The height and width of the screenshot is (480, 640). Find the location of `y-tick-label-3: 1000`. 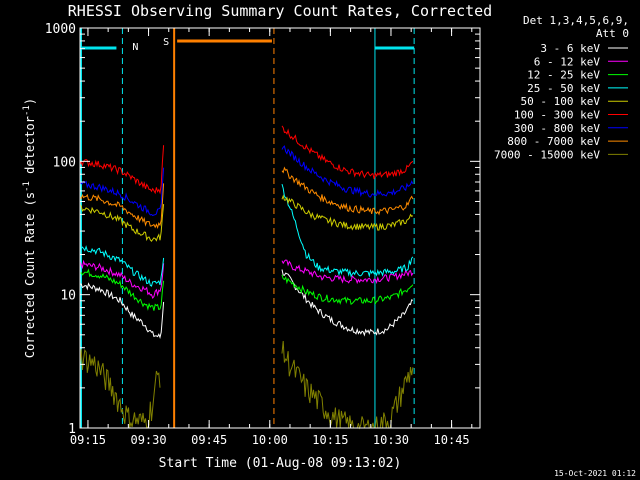

y-tick-label-3: 1000 is located at coordinates (60, 29).